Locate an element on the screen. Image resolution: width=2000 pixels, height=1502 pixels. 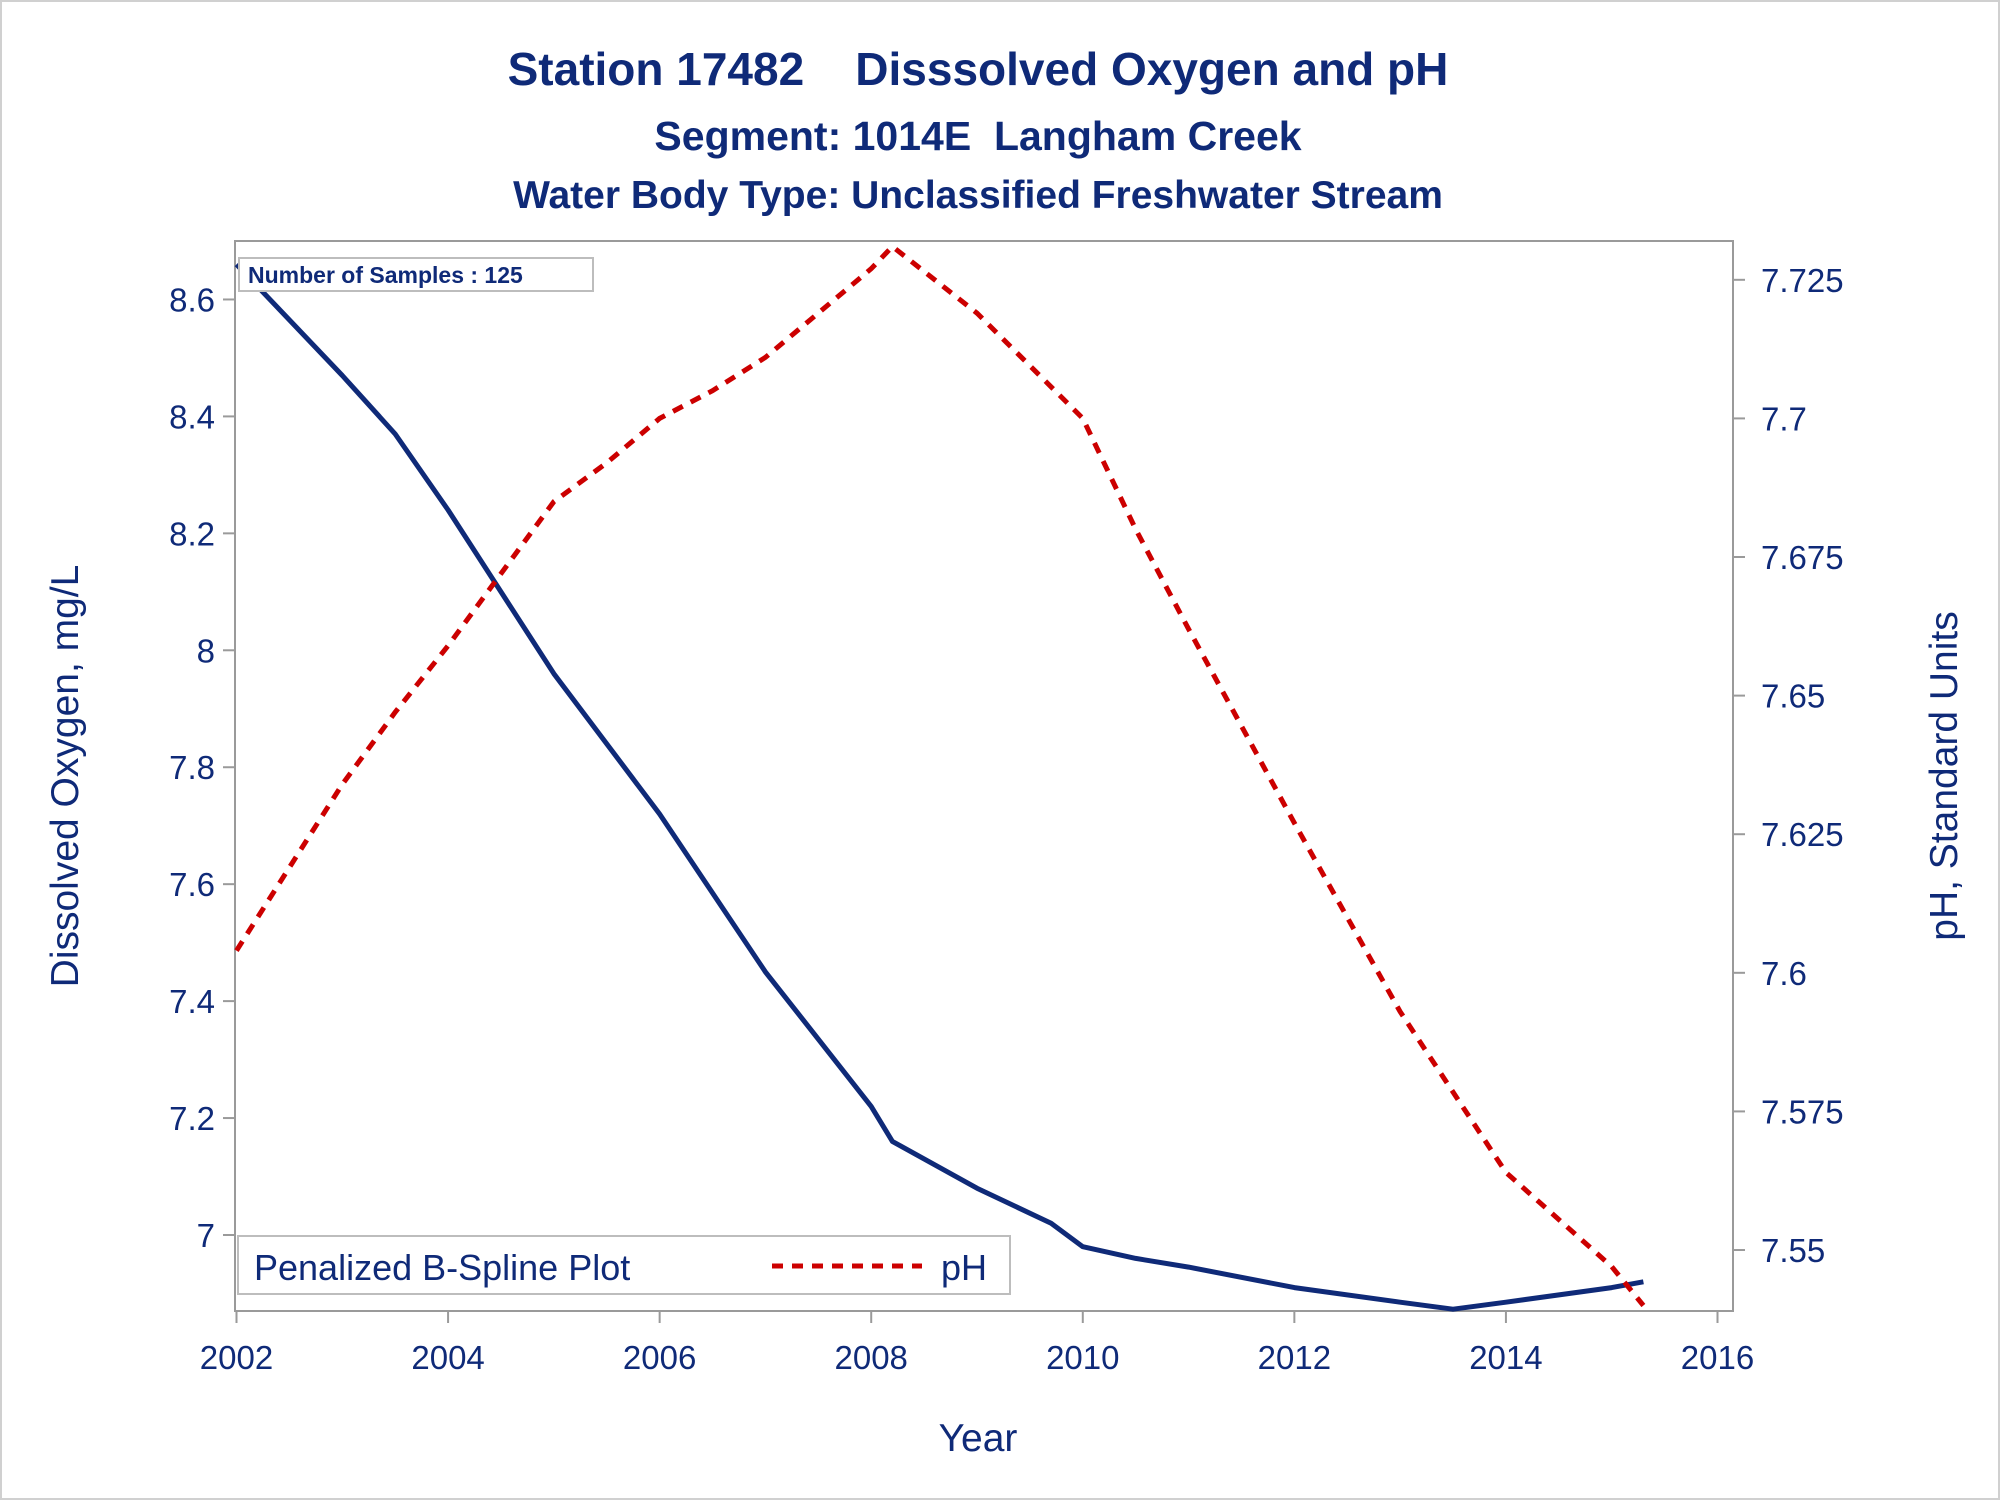
y2-tick-label: 7.55 is located at coordinates (1793, 1250).